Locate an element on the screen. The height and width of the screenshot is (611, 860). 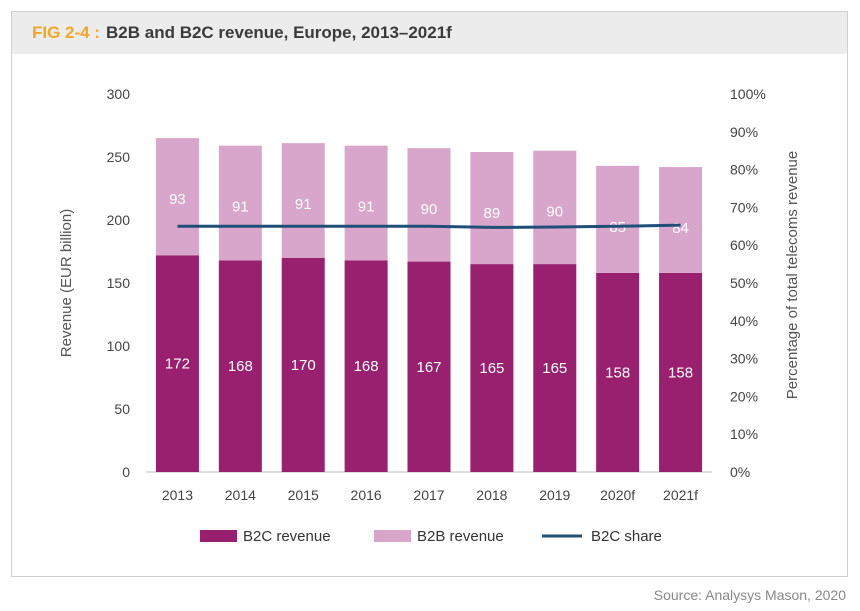
legend-label: B2C revenue is located at coordinates (287, 536).